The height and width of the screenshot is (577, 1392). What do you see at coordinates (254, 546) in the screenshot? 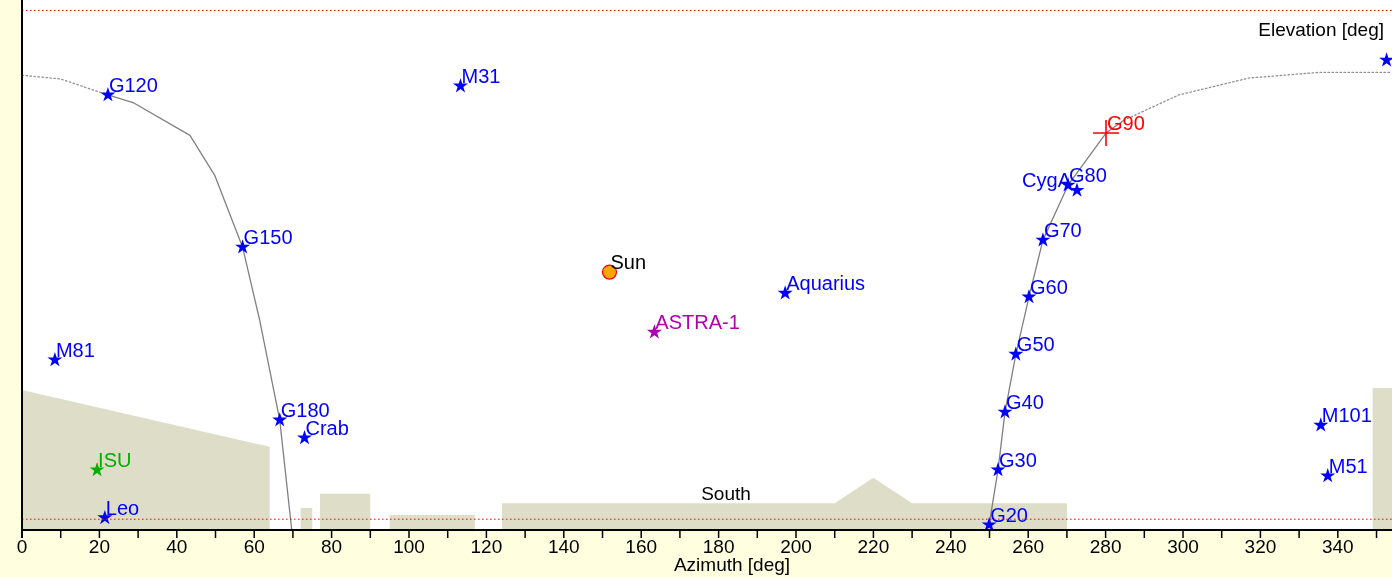
I see `x-tick-label: 60` at bounding box center [254, 546].